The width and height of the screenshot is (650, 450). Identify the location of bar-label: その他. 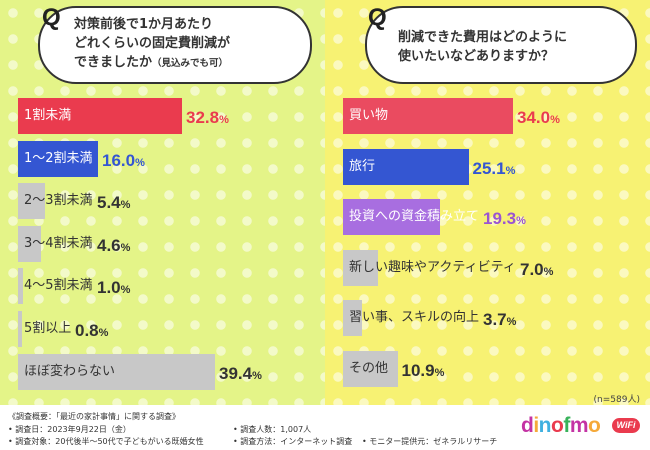
(369, 368).